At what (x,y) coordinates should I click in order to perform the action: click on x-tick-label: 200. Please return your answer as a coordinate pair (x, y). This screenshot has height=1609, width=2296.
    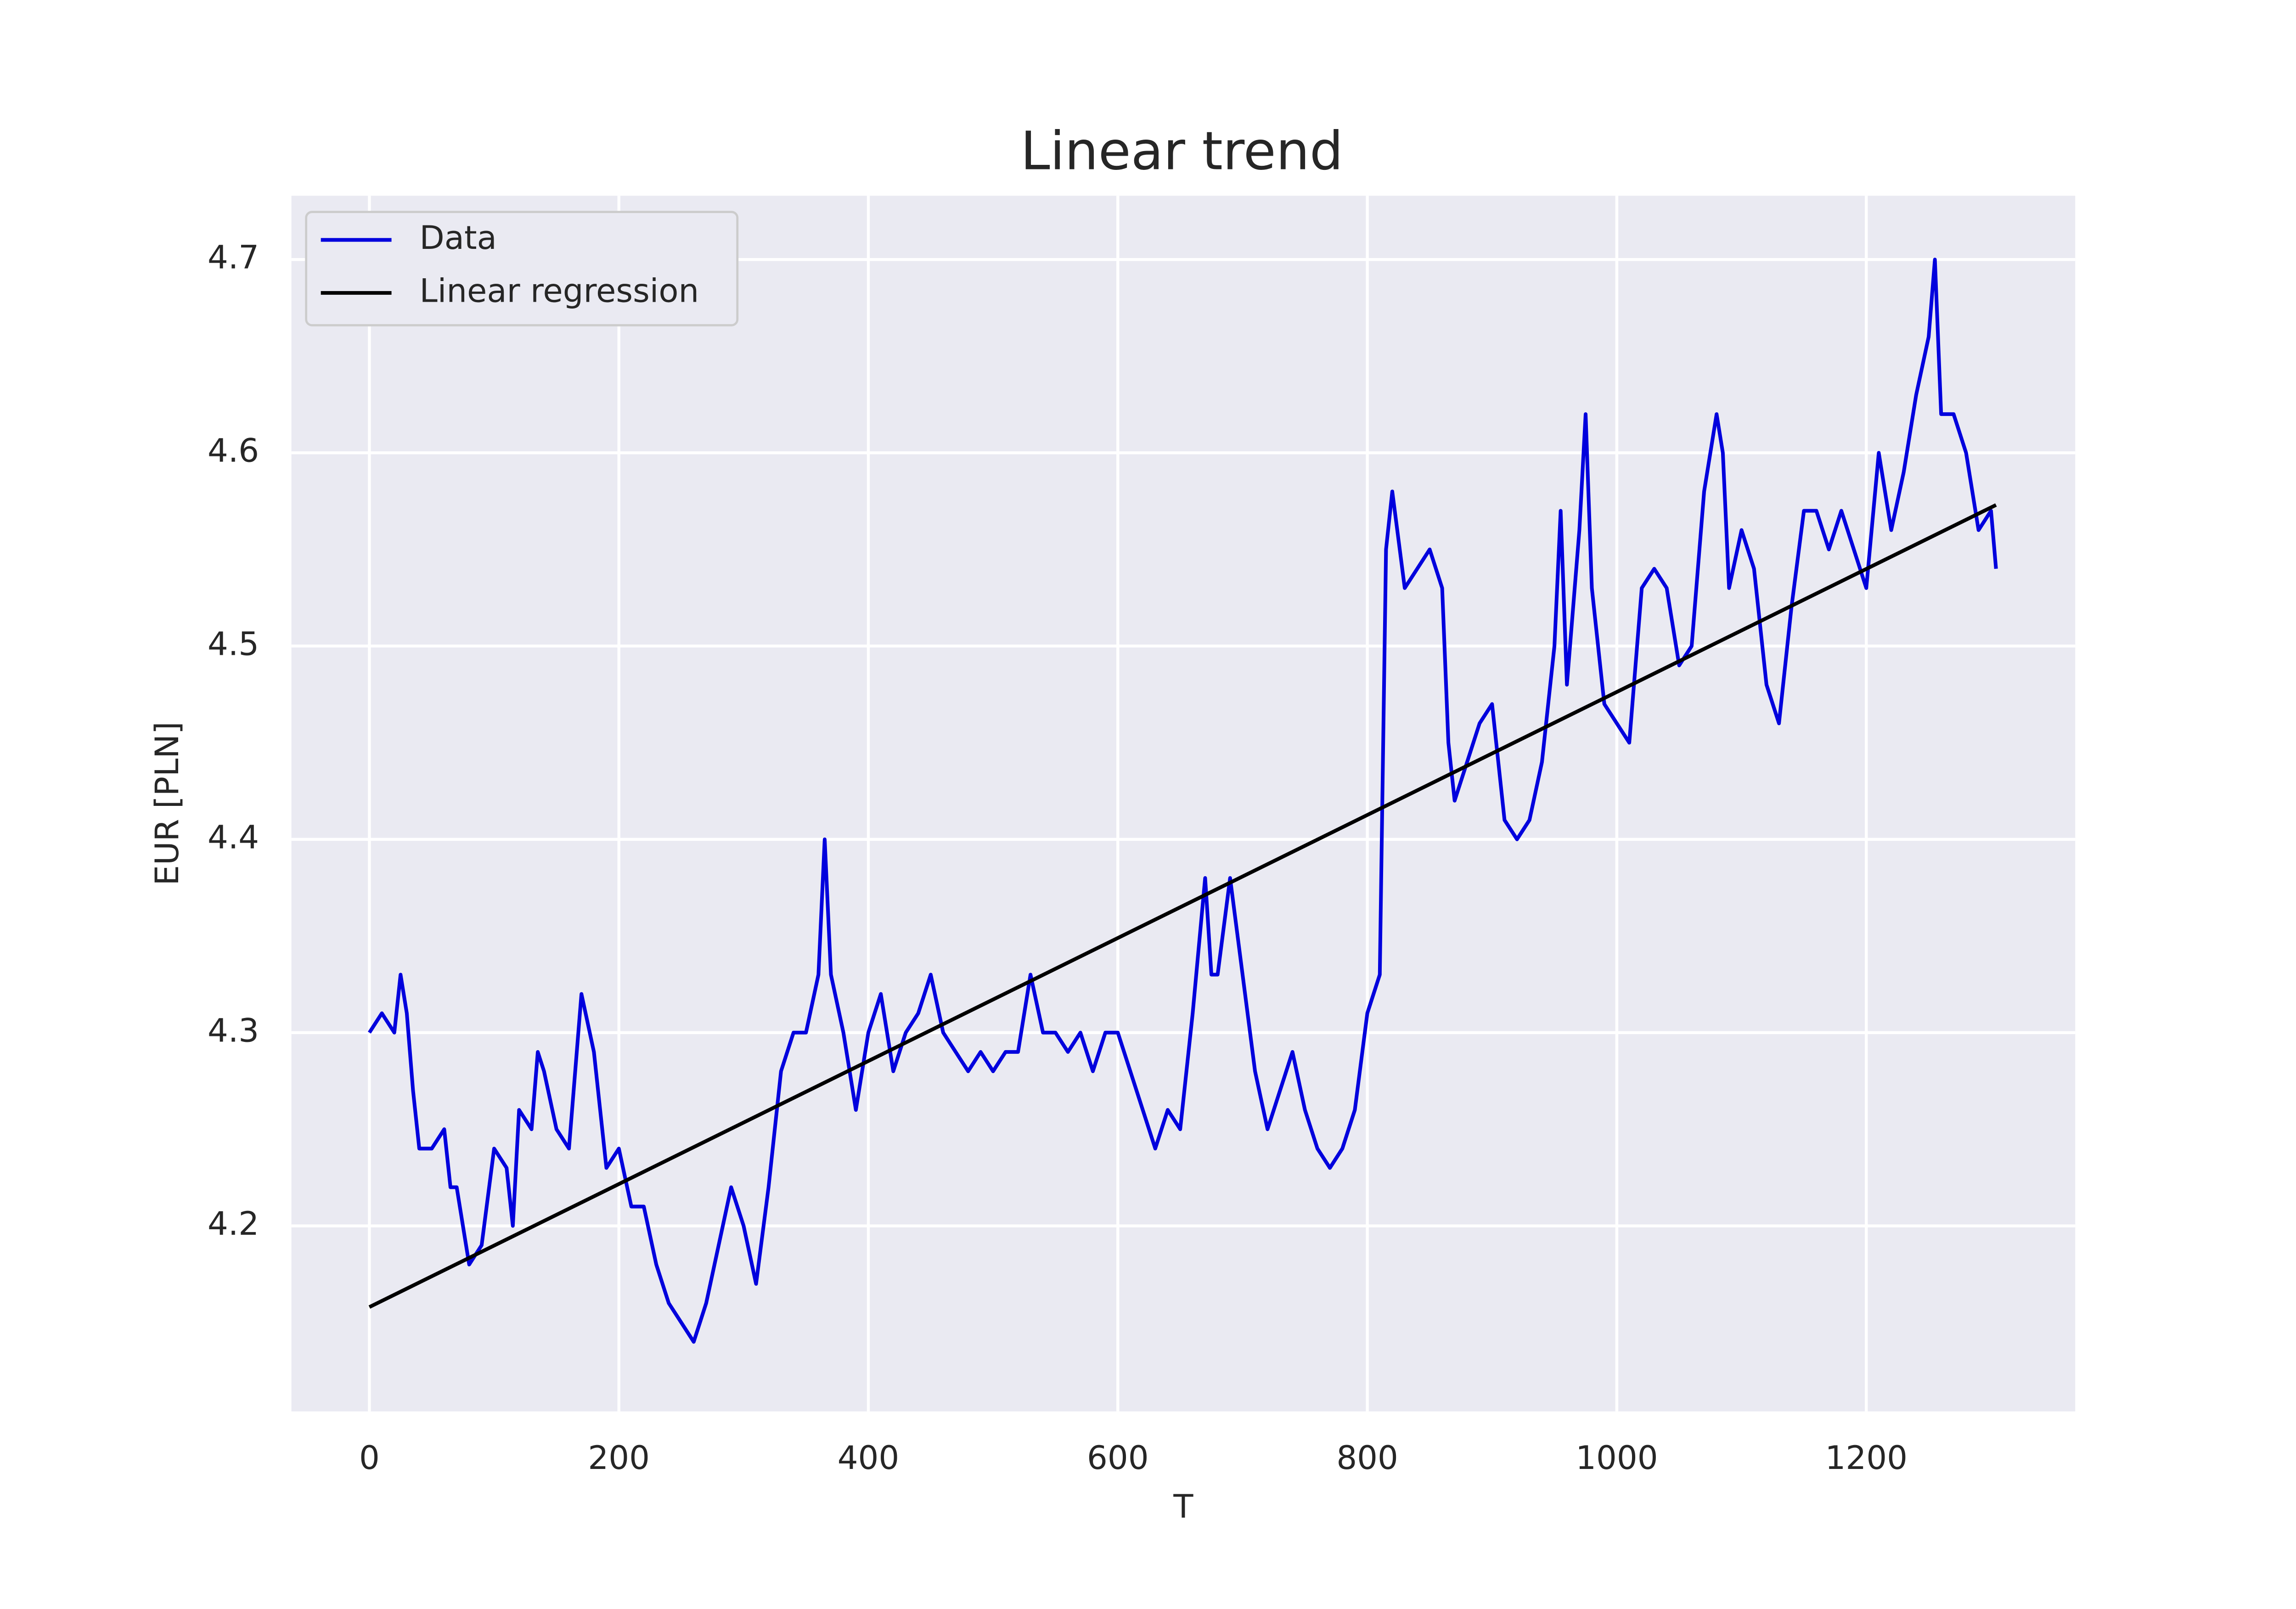
    Looking at the image, I should click on (619, 1458).